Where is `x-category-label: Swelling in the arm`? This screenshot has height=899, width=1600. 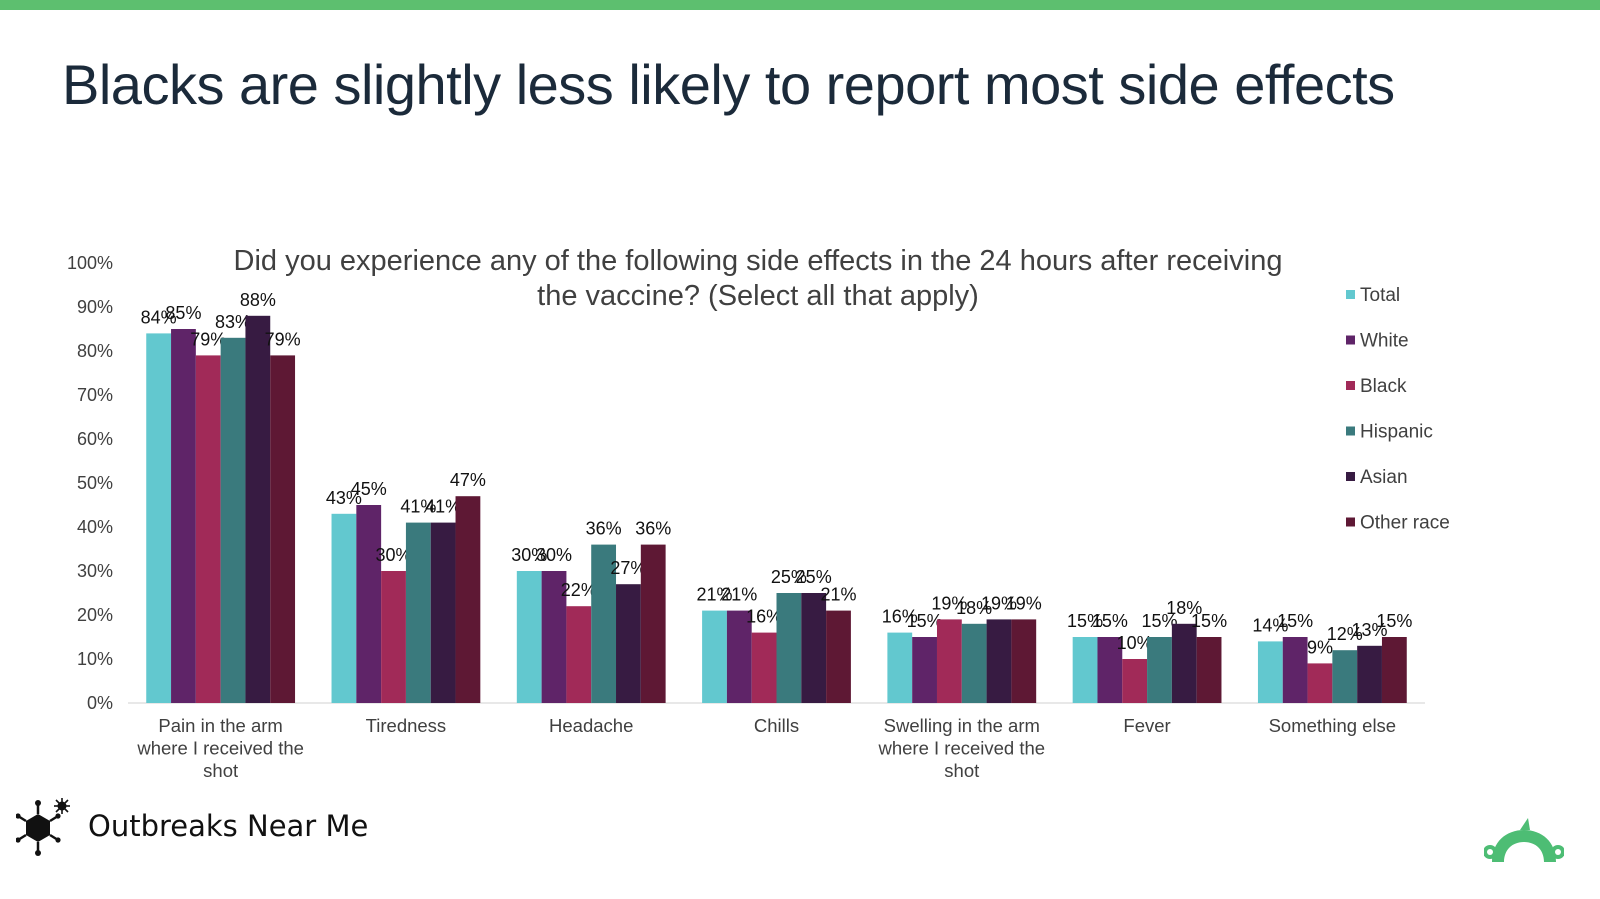
x-category-label: Swelling in the arm is located at coordinates (962, 725).